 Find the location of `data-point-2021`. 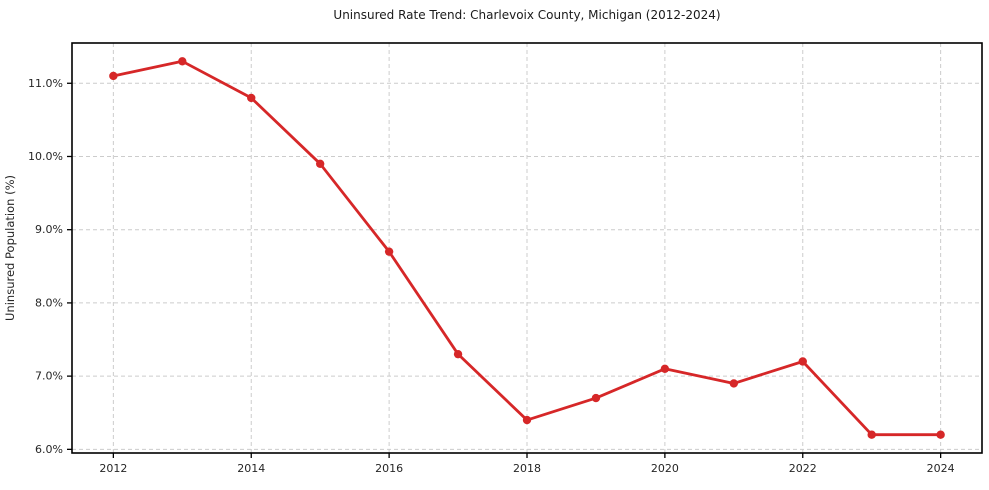

data-point-2021 is located at coordinates (734, 383).